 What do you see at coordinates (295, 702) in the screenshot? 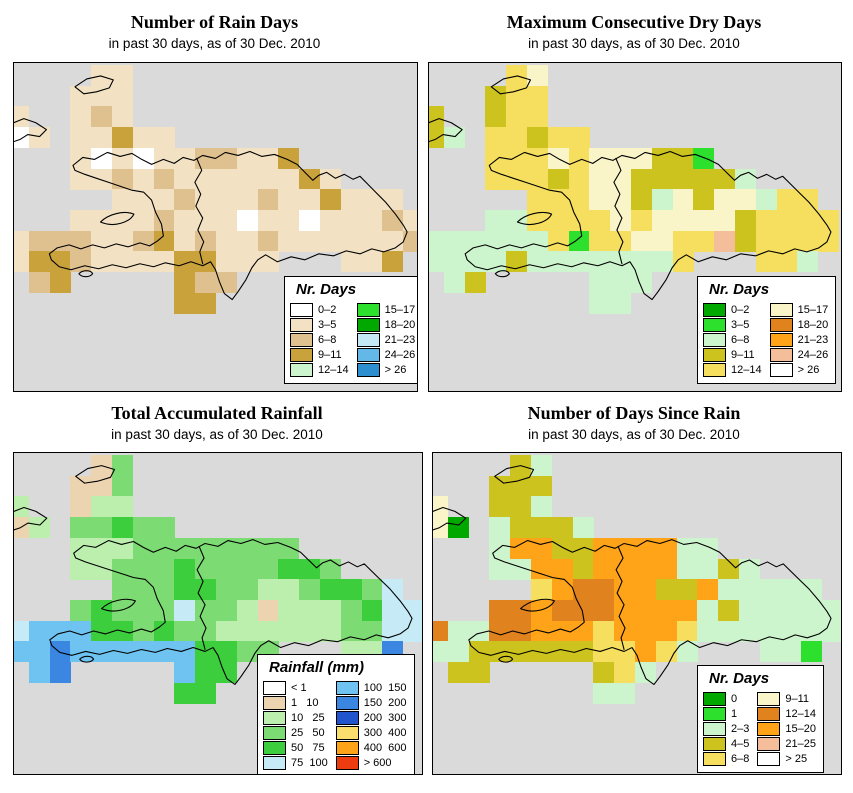
I see `legend-entry: 1 10` at bounding box center [295, 702].